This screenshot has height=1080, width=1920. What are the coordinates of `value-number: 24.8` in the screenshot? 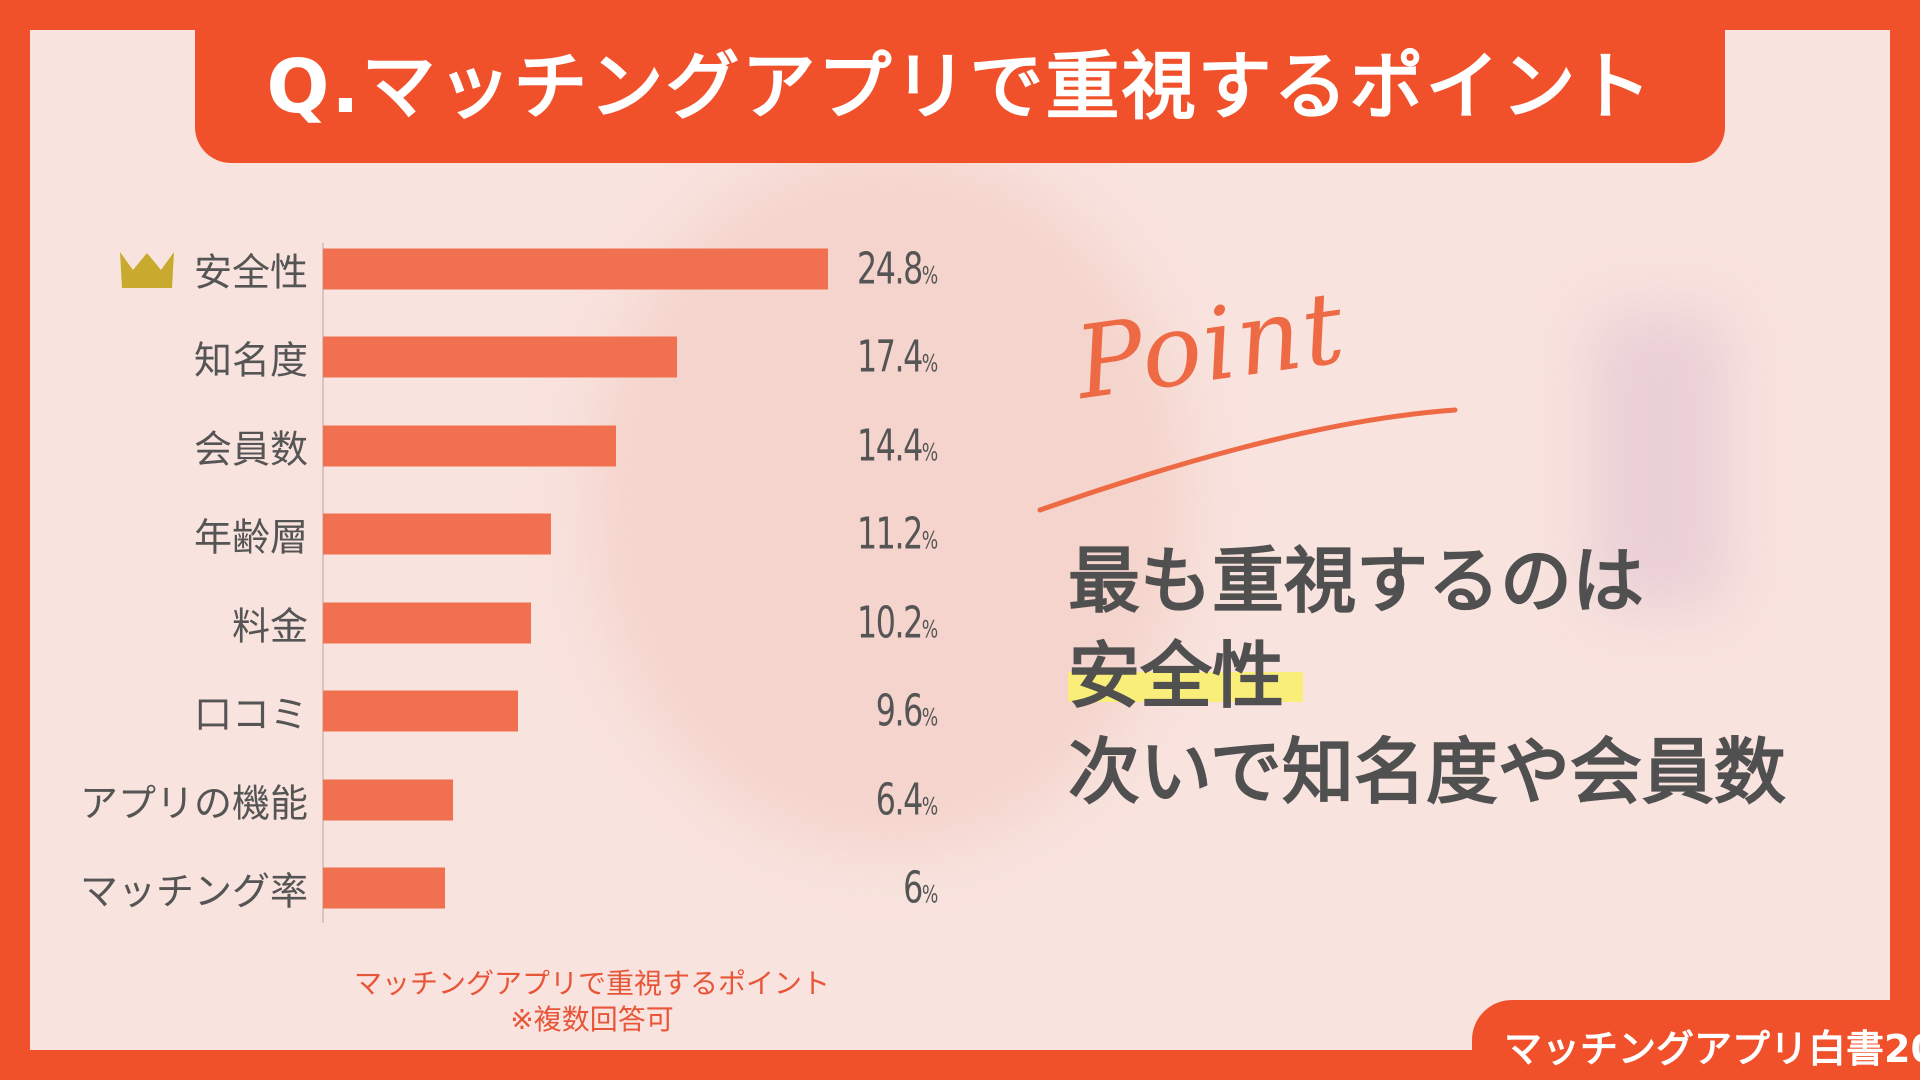 It's located at (890, 269).